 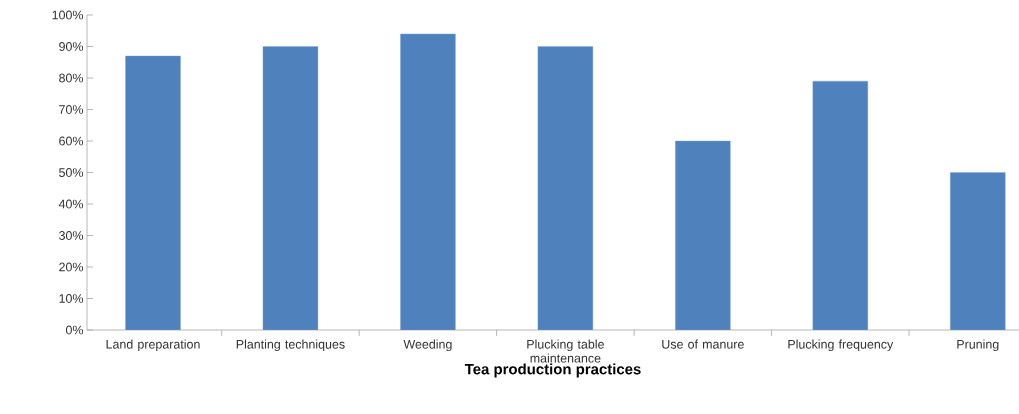 I want to click on y-tick-label: 50%, so click(x=71, y=172).